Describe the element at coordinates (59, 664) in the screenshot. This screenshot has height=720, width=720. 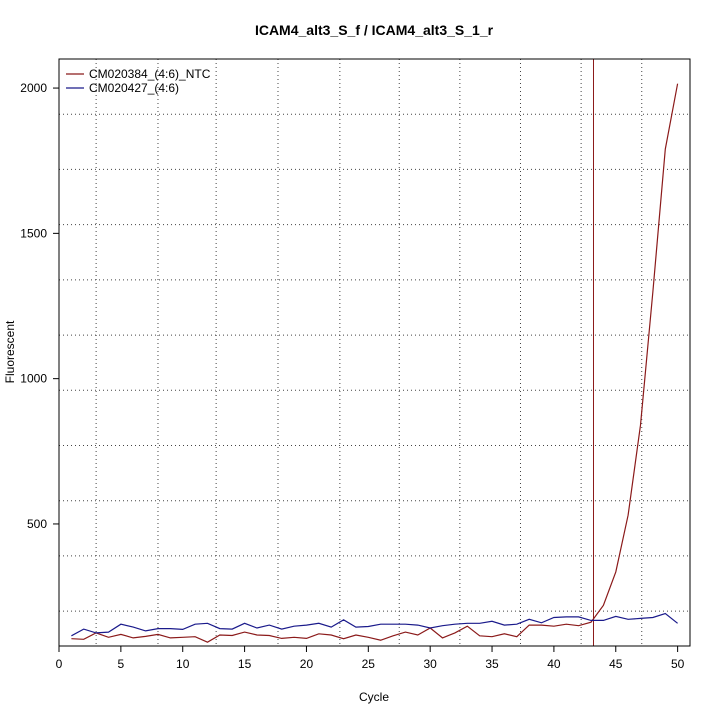
I see `x-tick-label: 0` at that location.